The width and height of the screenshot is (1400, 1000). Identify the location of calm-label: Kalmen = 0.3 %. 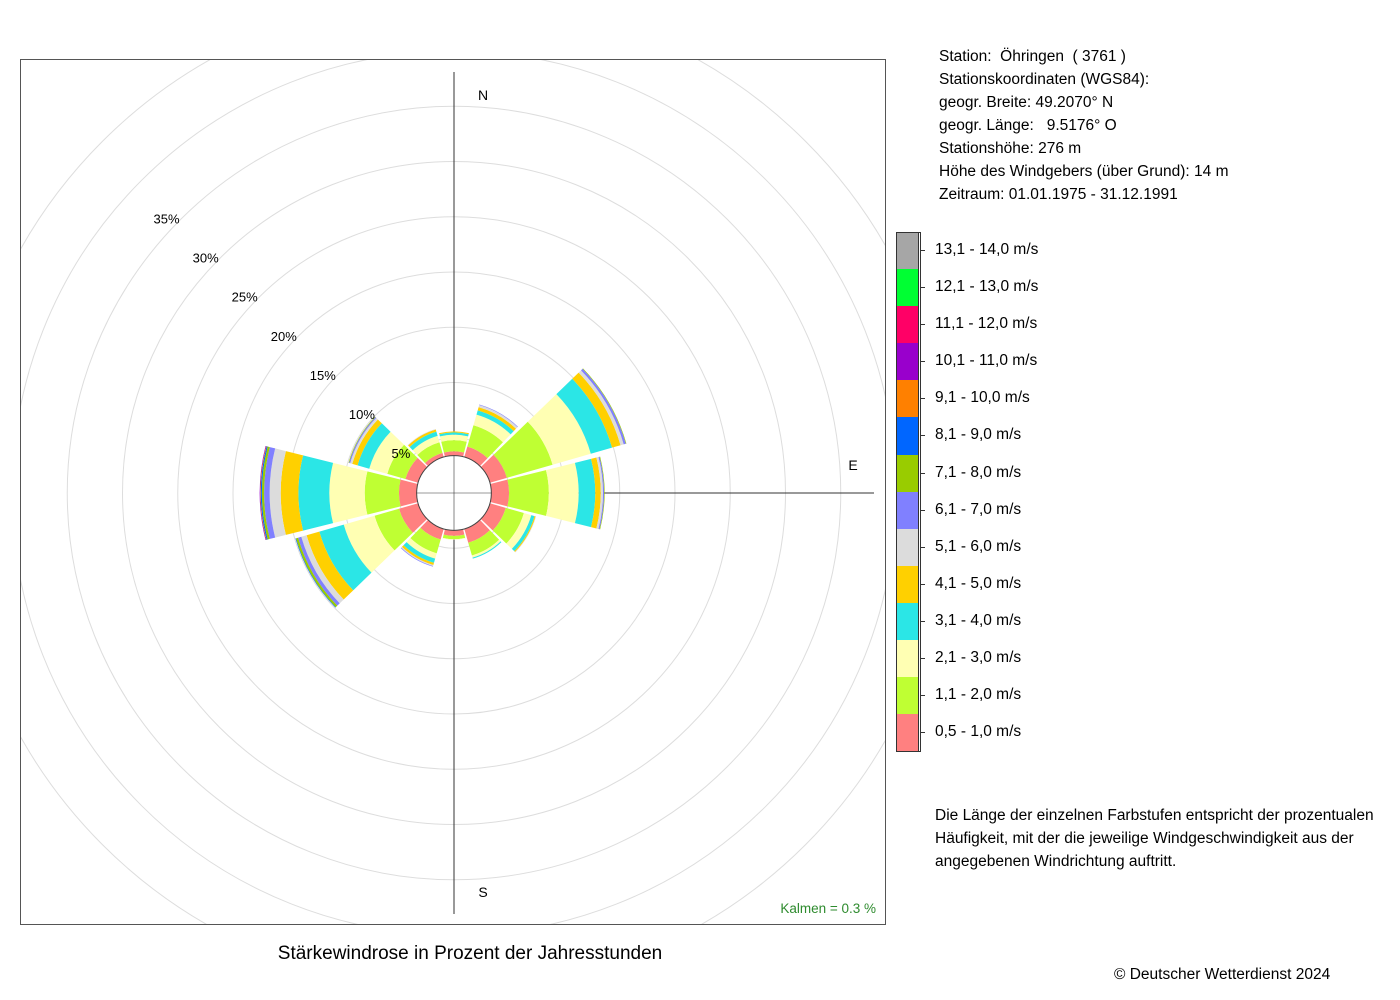
(828, 908).